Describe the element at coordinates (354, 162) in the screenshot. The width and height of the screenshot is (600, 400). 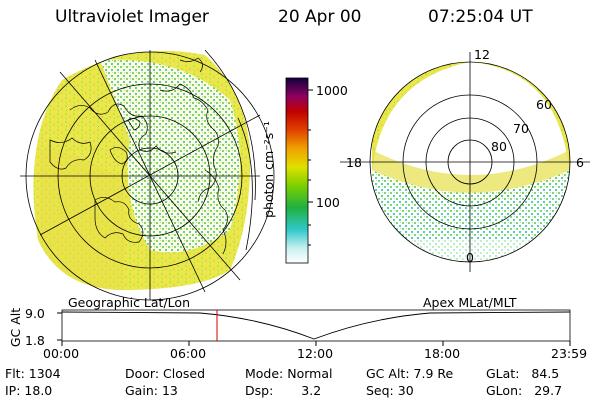
I see `mlt-label-18: 18` at that location.